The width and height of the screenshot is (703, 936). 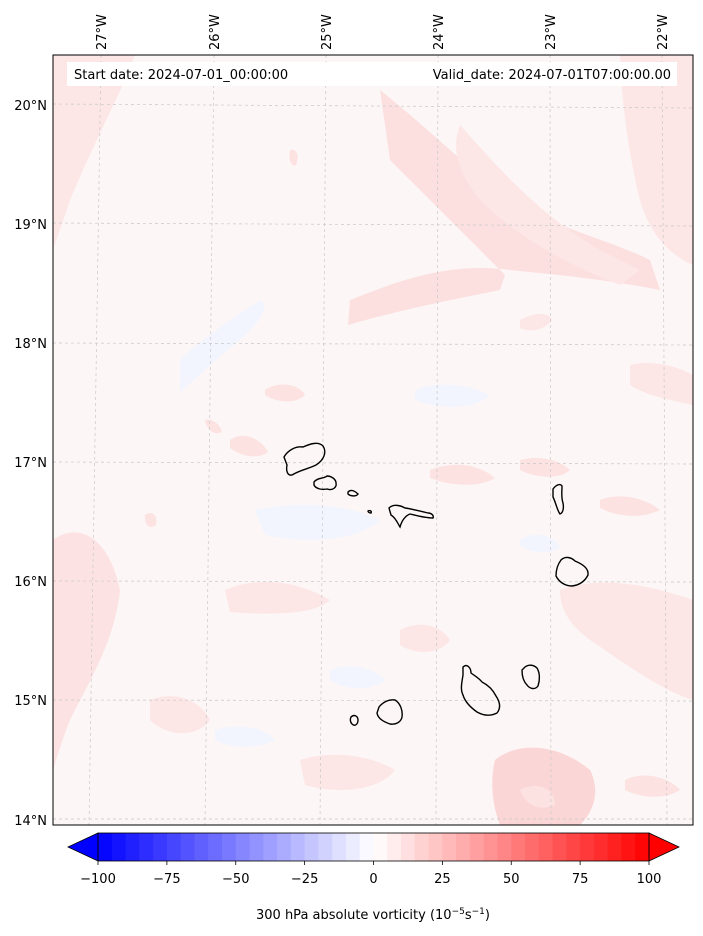 I want to click on lon-tick-label: 27°W, so click(x=102, y=32).